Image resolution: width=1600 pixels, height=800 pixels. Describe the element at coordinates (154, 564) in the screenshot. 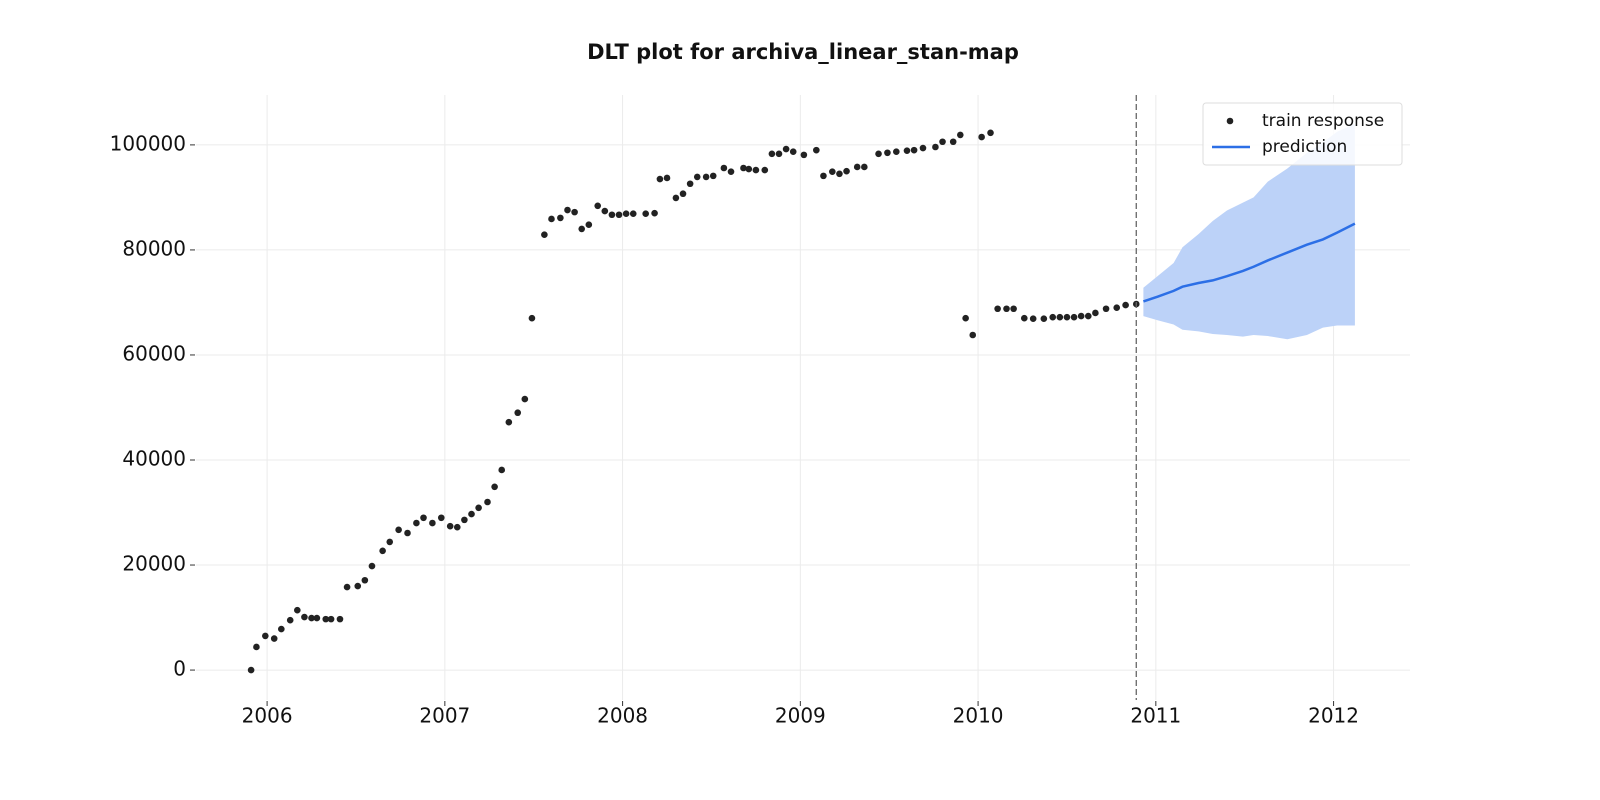

I see `y-tick-label: 20000` at that location.